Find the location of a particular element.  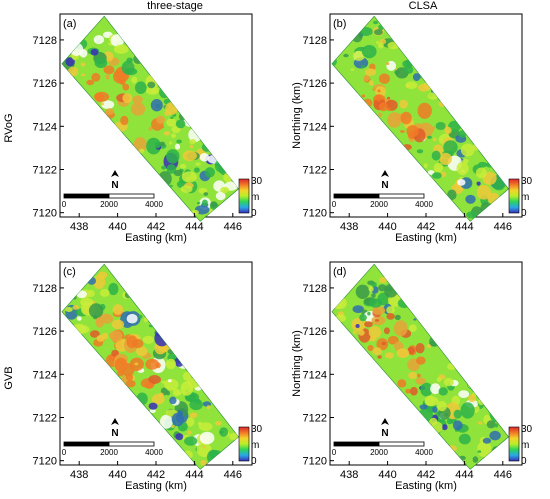

x-axis-label: Easting (km) is located at coordinates (156, 238).